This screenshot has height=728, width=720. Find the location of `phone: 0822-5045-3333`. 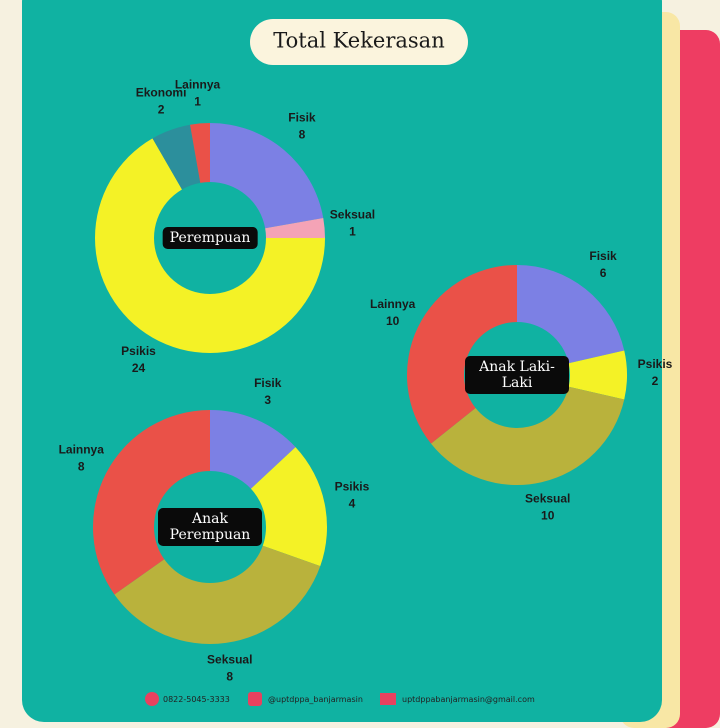

phone: 0822-5045-3333 is located at coordinates (196, 699).